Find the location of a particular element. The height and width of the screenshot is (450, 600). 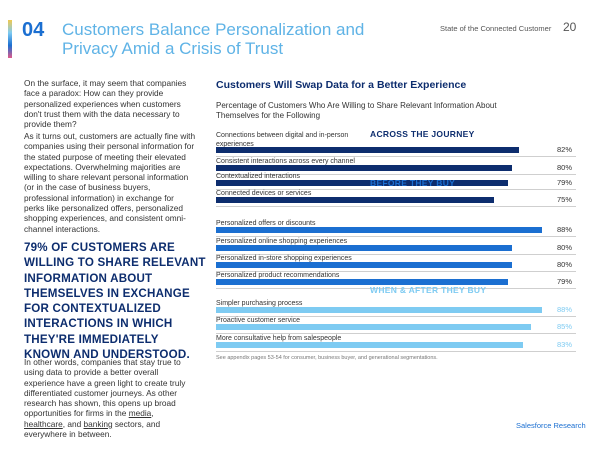

link: banking is located at coordinates (98, 423).